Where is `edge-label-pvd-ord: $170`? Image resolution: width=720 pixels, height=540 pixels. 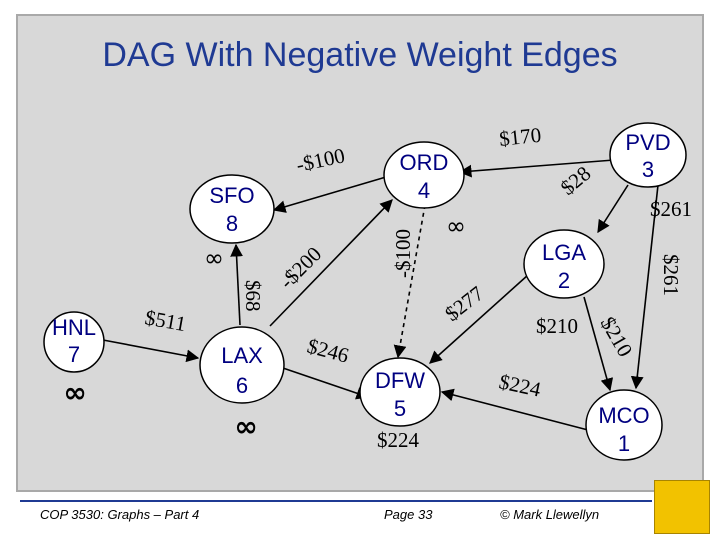
edge-label-pvd-ord: $170 is located at coordinates (520, 137).